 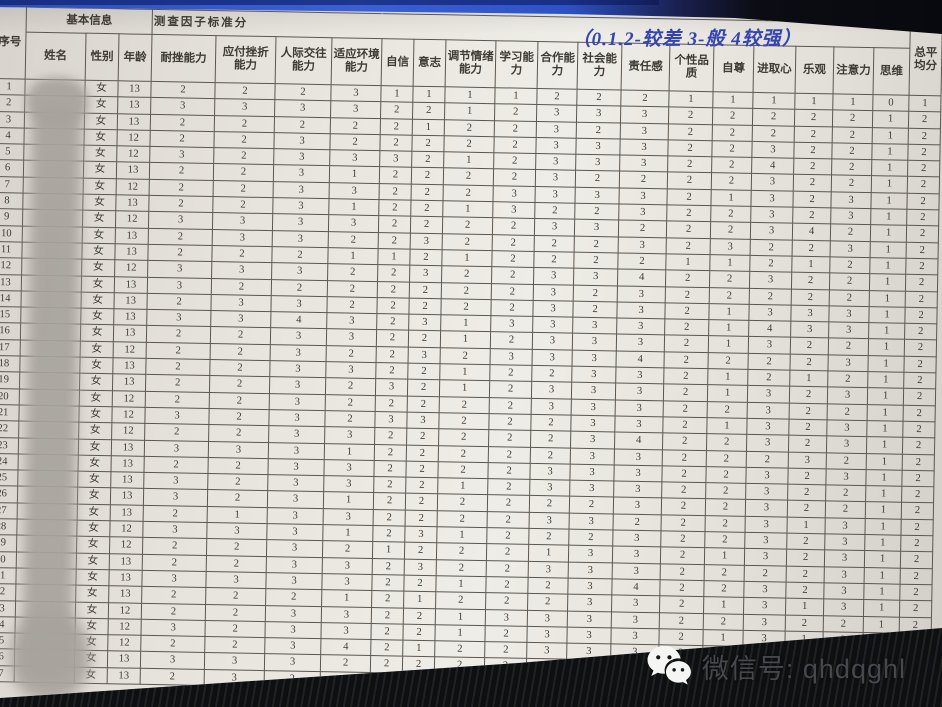 What do you see at coordinates (10, 380) in the screenshot?
I see `row-number: 19` at bounding box center [10, 380].